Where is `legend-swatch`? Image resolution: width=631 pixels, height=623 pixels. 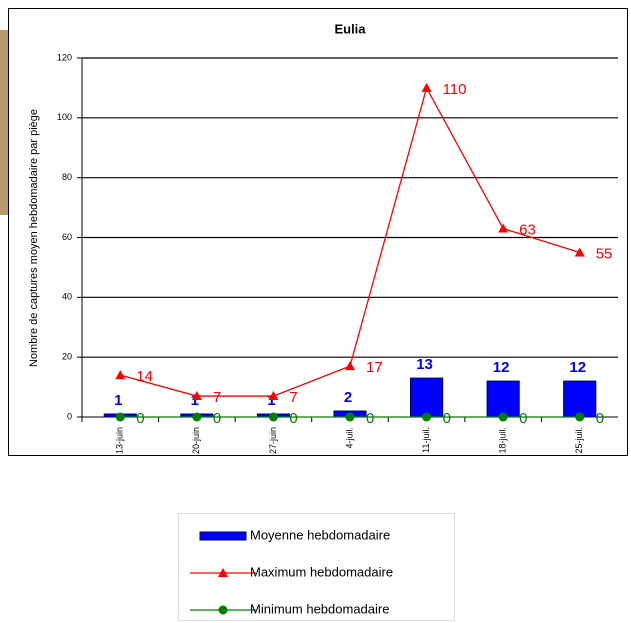 legend-swatch is located at coordinates (223, 536).